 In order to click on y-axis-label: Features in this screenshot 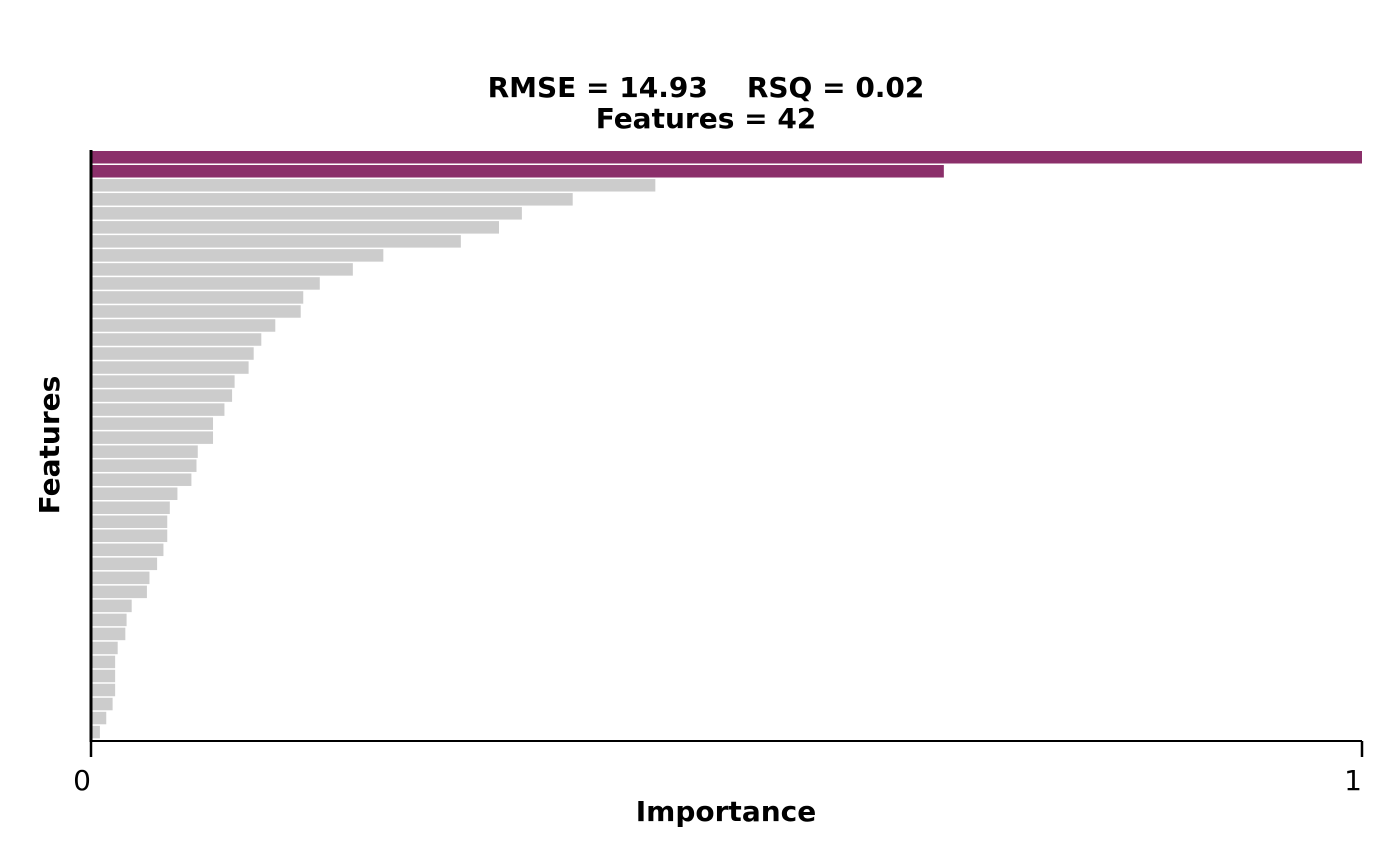, I will do `click(49, 445)`.